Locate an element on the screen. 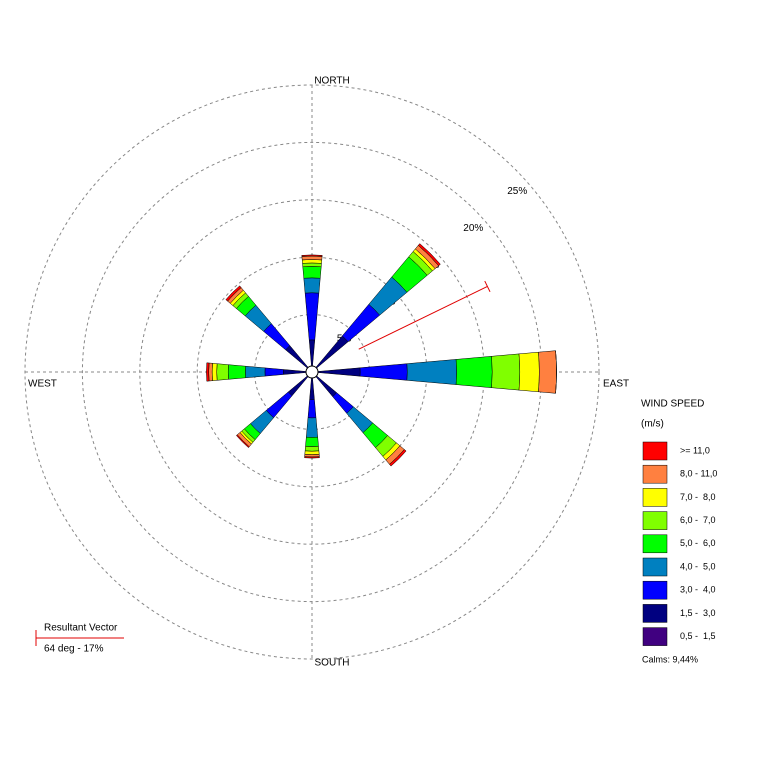  legend-label: 0,5 - 1,5 is located at coordinates (698, 636).